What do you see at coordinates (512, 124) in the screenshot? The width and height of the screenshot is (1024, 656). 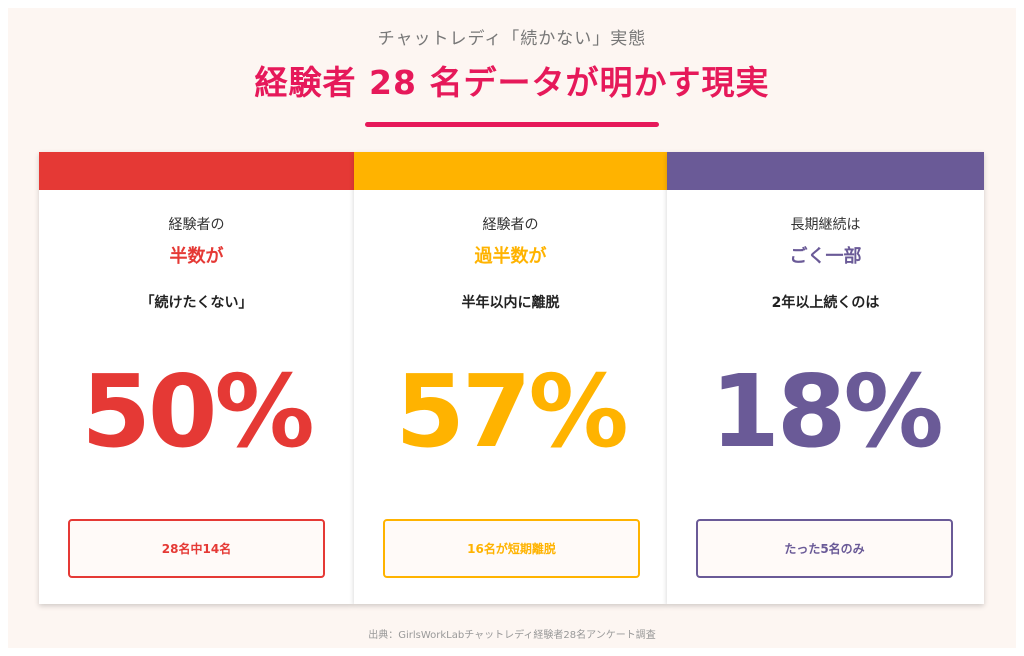 I see `title-underline` at bounding box center [512, 124].